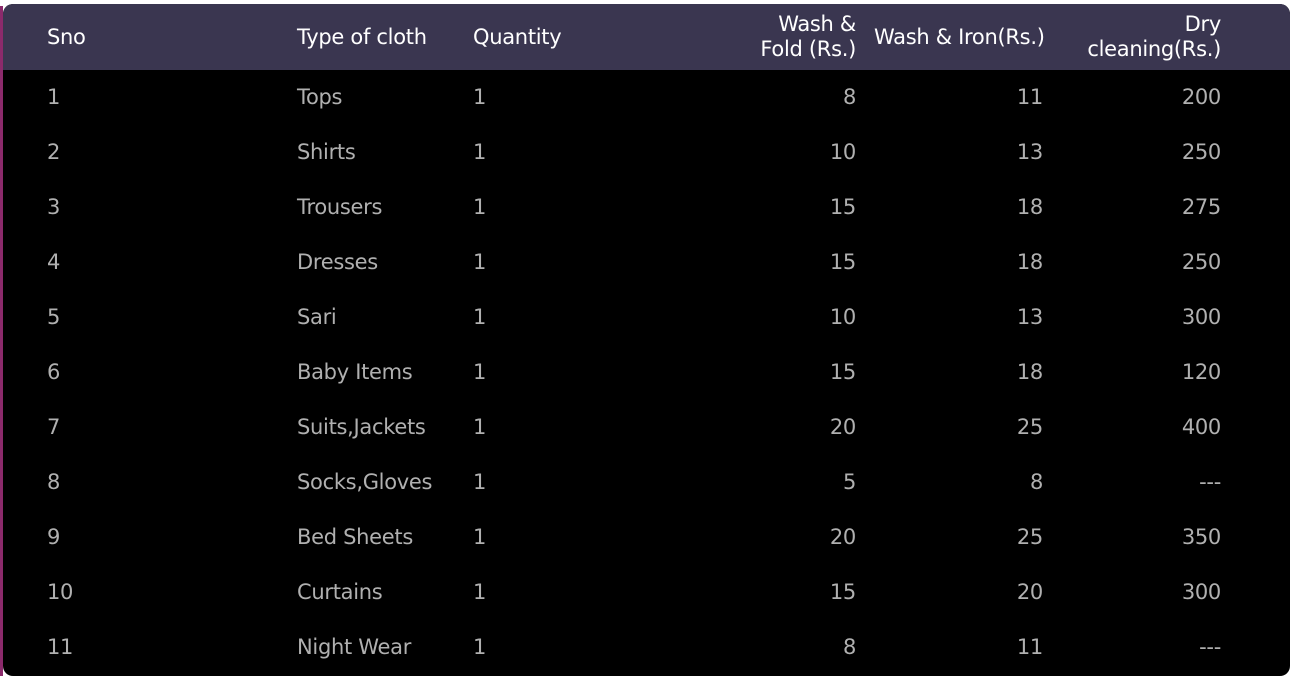  What do you see at coordinates (60, 647) in the screenshot?
I see `cell-sno: 11` at bounding box center [60, 647].